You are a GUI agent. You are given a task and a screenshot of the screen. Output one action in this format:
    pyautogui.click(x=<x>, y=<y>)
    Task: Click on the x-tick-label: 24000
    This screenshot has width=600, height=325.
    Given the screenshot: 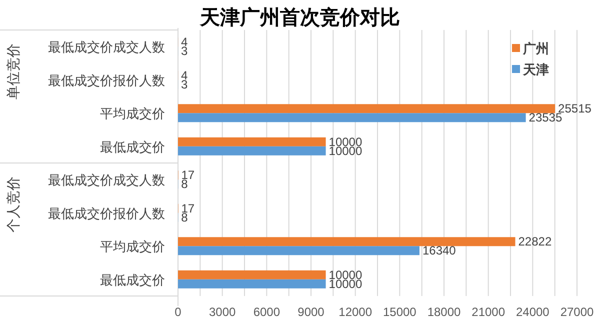 What is the action you would take?
    pyautogui.click(x=533, y=312)
    